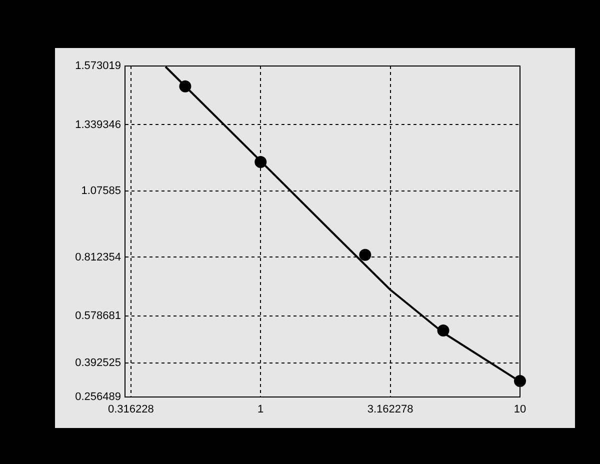 This screenshot has width=600, height=464. I want to click on x-tick-label: 1, so click(261, 410).